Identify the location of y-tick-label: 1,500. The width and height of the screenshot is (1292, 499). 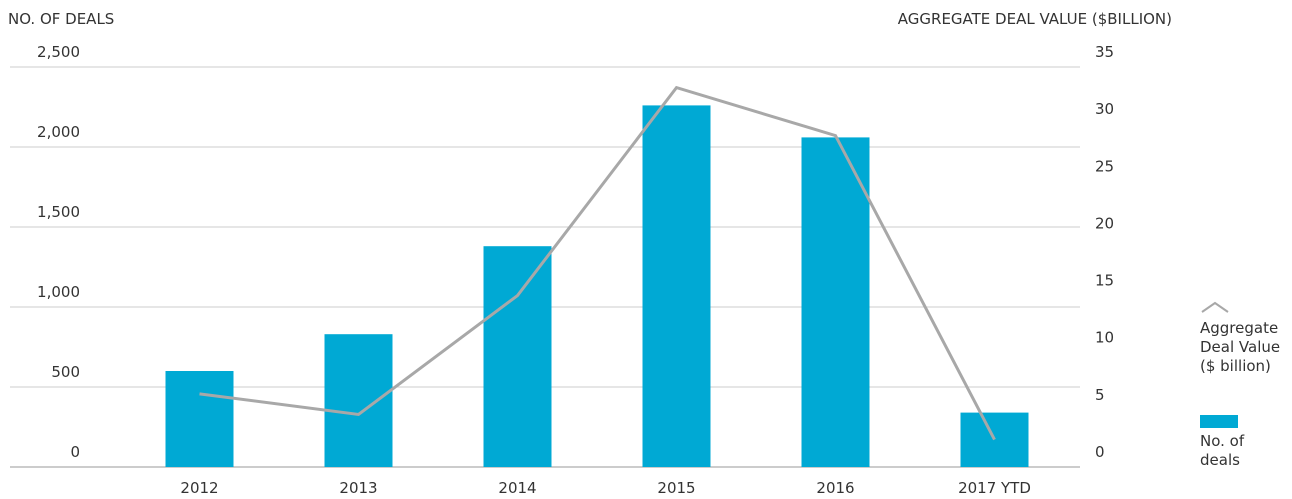
(58, 212).